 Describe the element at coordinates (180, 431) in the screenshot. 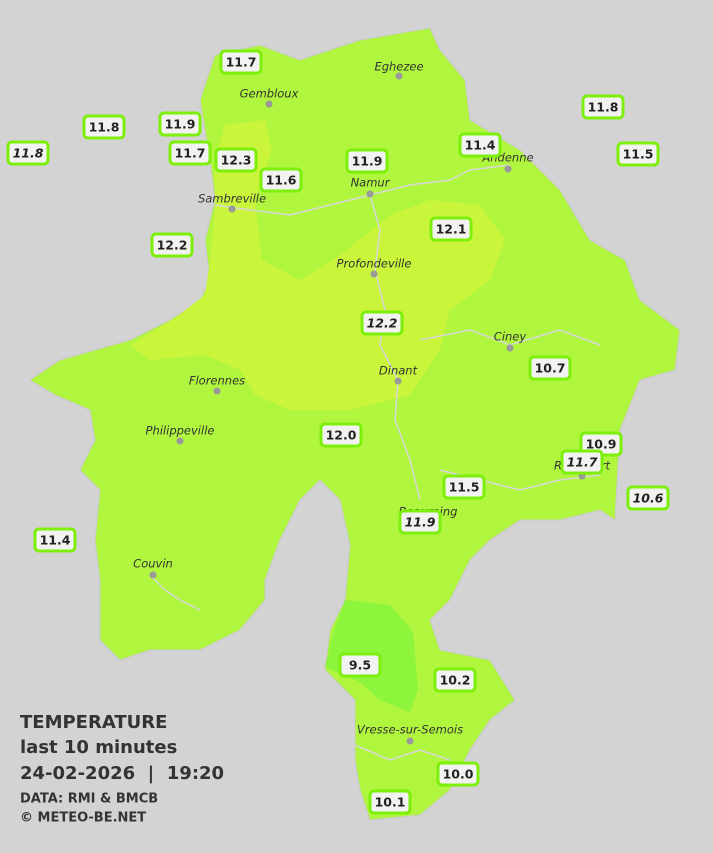

I see `city-label: Philippeville` at that location.